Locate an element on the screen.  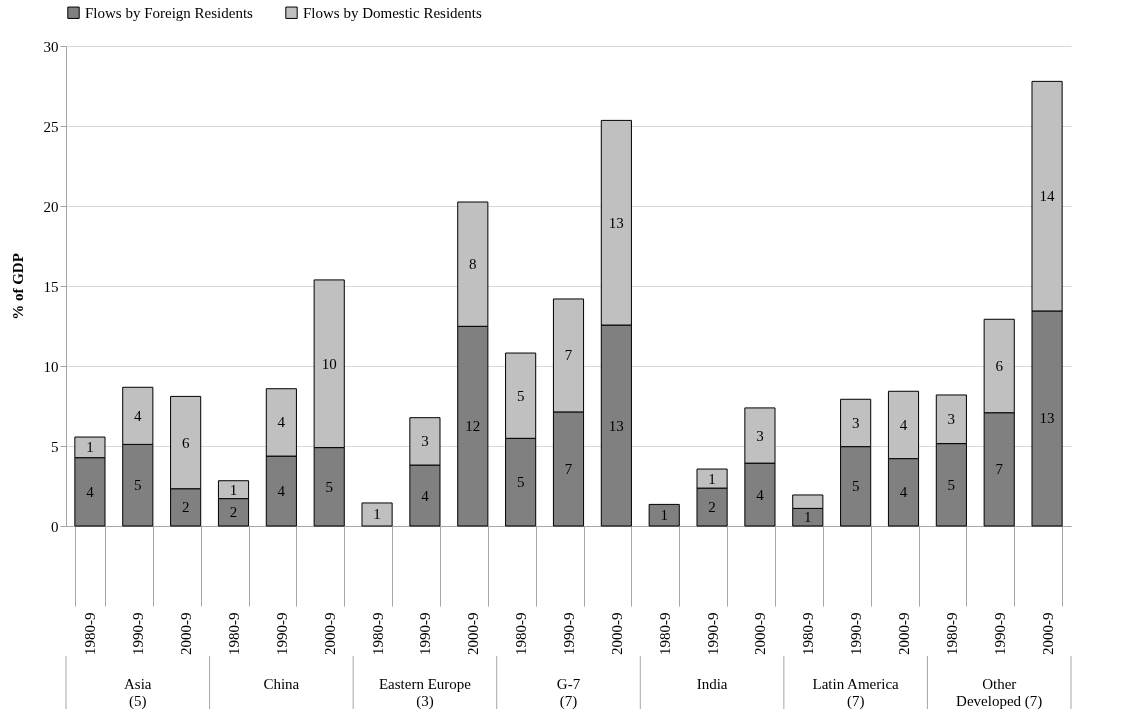
legend-label: Flows by Domestic Residents is located at coordinates (392, 12).